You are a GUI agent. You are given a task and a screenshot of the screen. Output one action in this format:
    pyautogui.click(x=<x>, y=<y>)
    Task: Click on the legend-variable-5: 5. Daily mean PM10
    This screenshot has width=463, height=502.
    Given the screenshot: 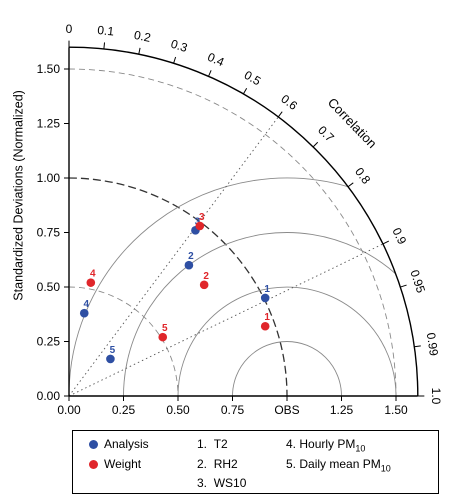 What is the action you would take?
    pyautogui.click(x=338, y=465)
    